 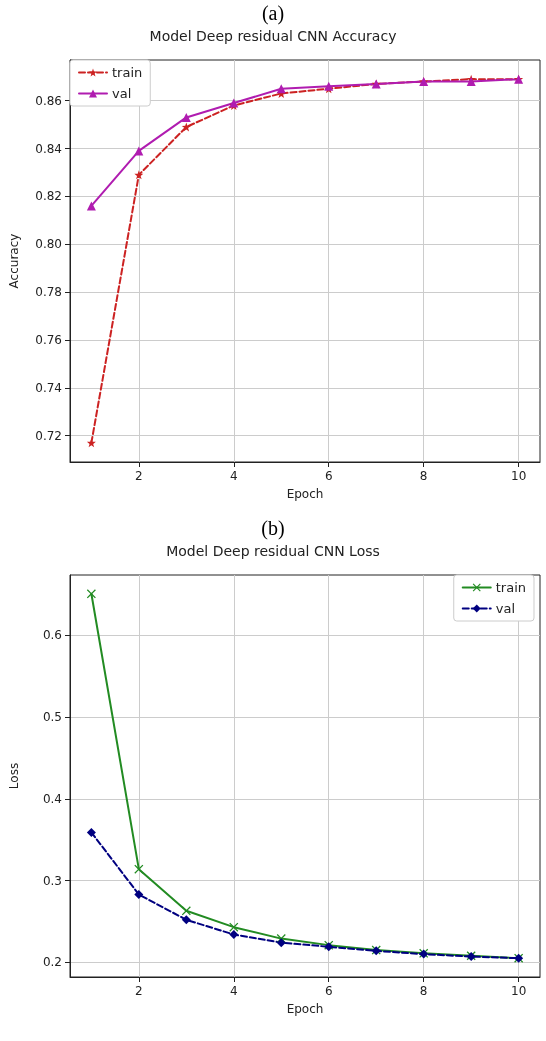 What do you see at coordinates (48, 244) in the screenshot?
I see `y-tick-label: 0.80` at bounding box center [48, 244].